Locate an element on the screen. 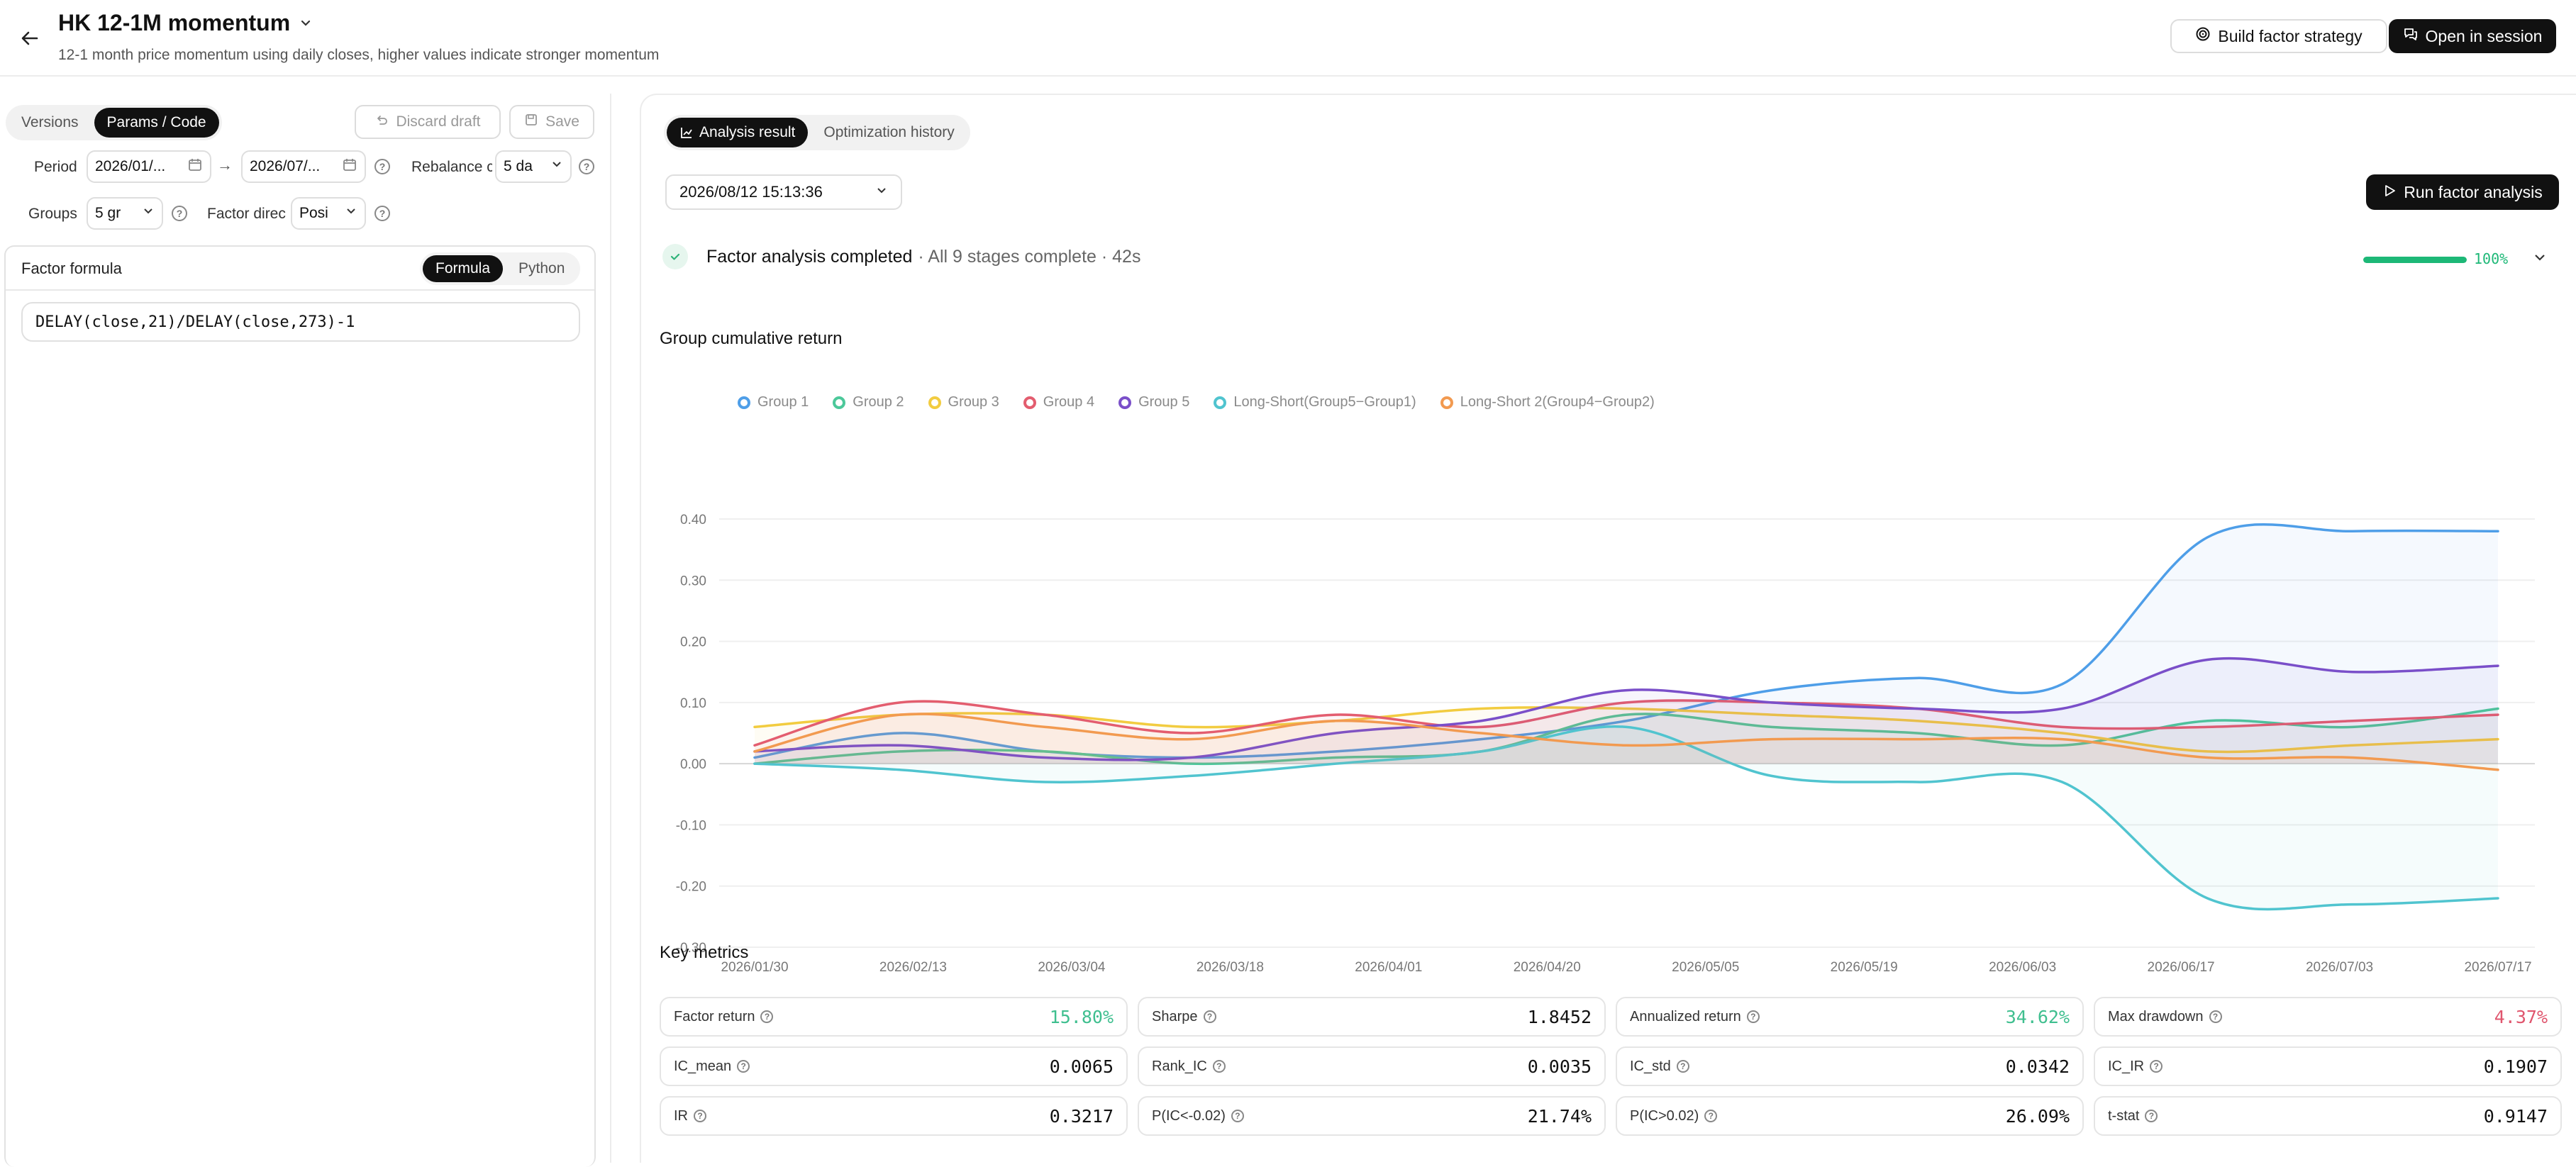  progress-text: 100% is located at coordinates (2491, 258).